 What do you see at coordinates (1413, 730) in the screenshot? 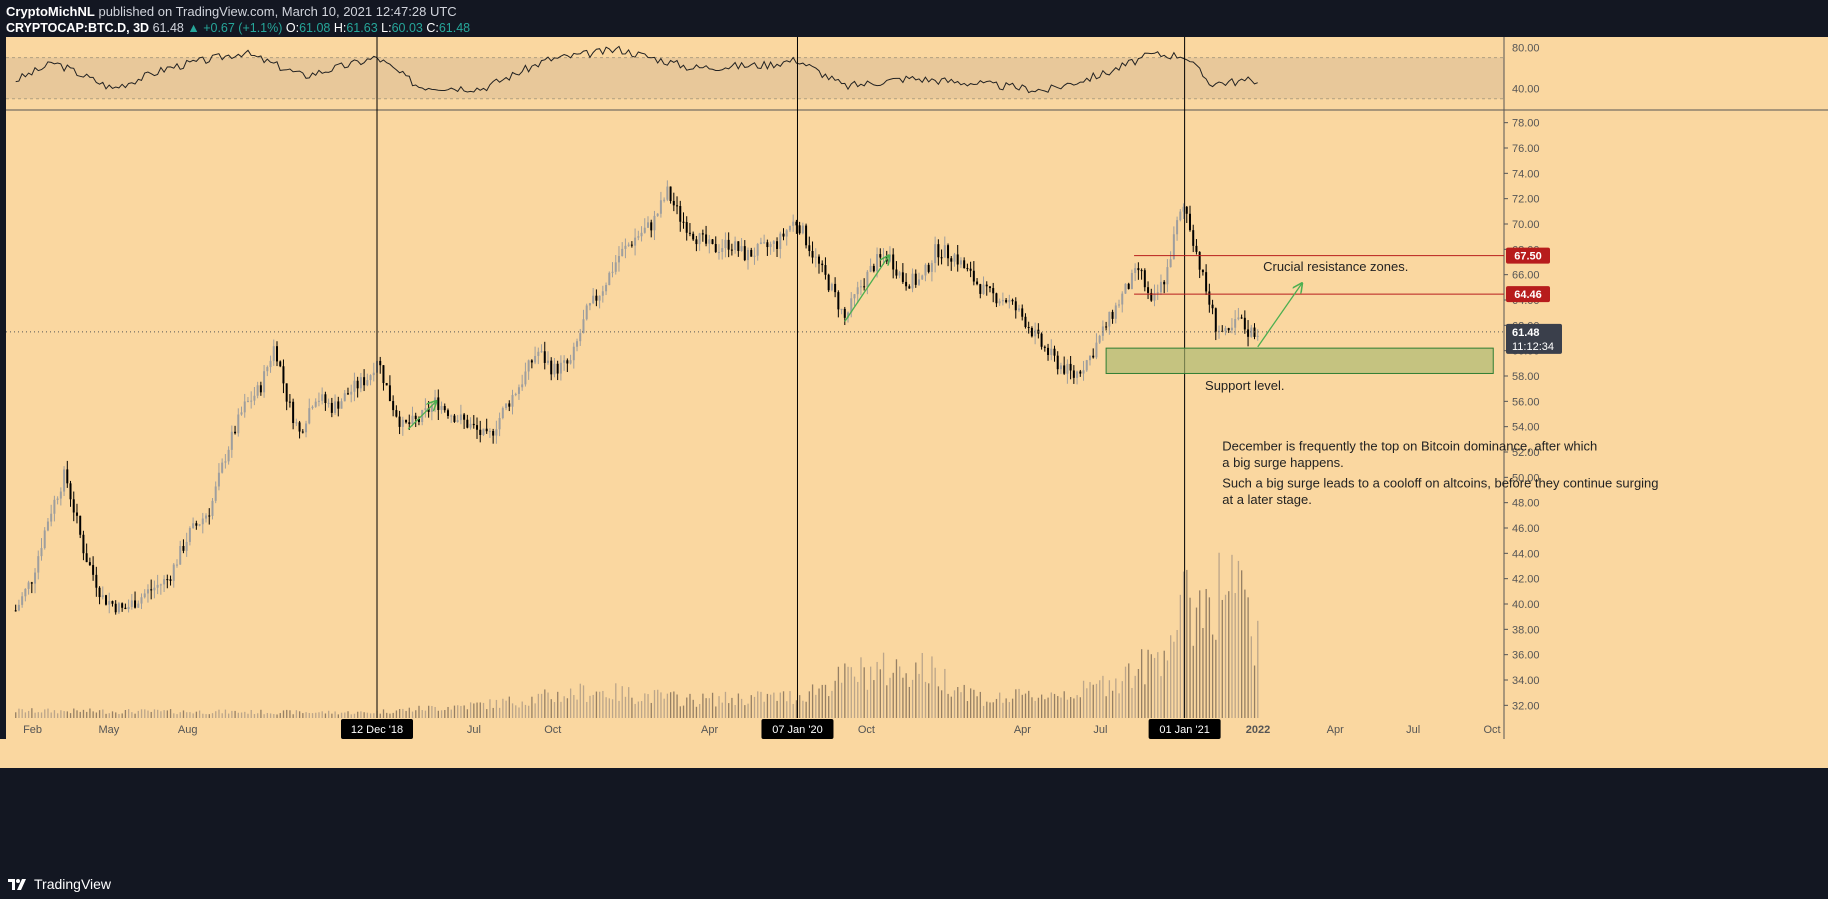
I see `x-tick-label: Jul` at bounding box center [1413, 730].